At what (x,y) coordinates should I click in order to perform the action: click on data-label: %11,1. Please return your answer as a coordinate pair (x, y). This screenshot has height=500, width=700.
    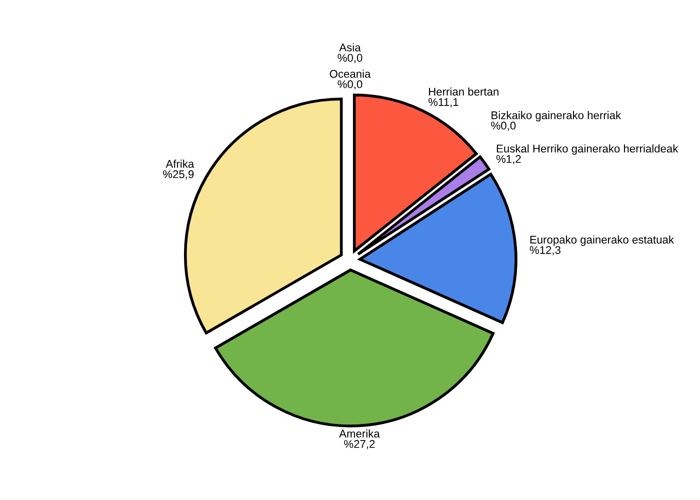
    Looking at the image, I should click on (443, 103).